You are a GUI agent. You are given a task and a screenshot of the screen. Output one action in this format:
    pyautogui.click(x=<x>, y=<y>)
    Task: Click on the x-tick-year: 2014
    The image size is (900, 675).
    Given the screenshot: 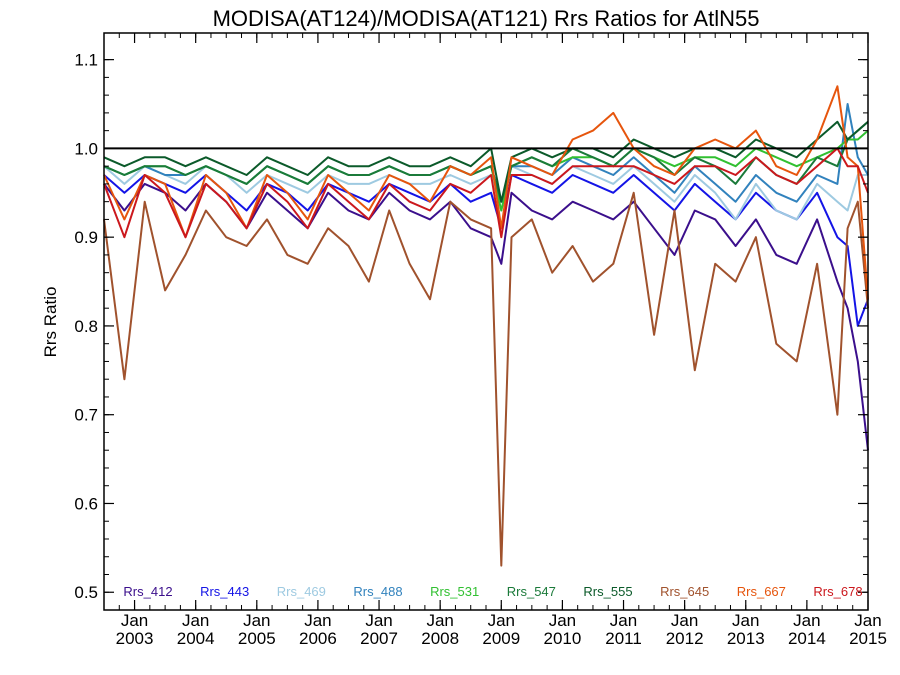 What is the action you would take?
    pyautogui.click(x=807, y=638)
    